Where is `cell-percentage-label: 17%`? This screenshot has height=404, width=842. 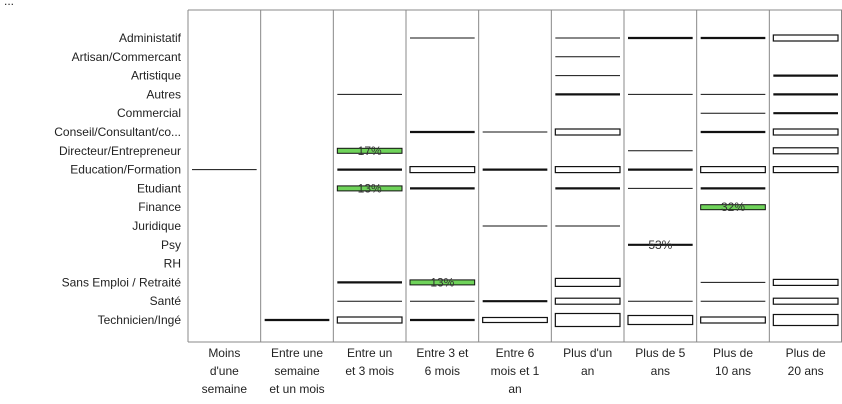
cell-percentage-label: 17% is located at coordinates (370, 151).